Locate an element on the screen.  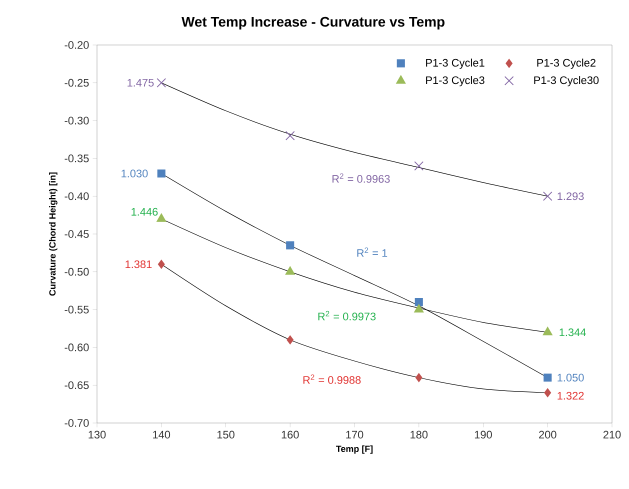
y-axis-title: Curvature (Chord Height) [in] is located at coordinates (53, 234).